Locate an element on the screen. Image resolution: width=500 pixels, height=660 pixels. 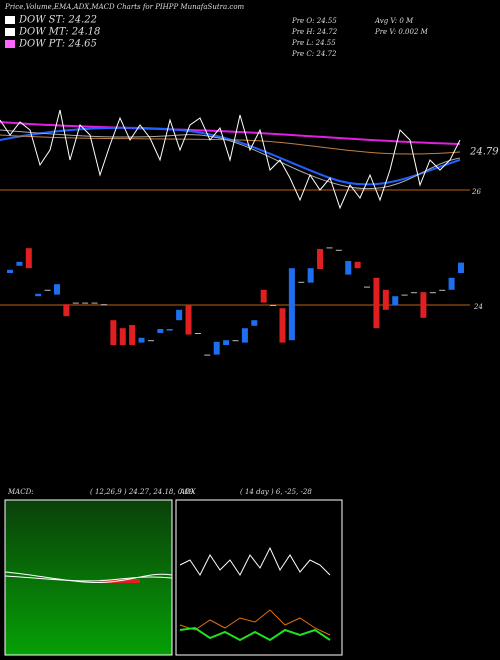
di-plus is located at coordinates (255, 622).